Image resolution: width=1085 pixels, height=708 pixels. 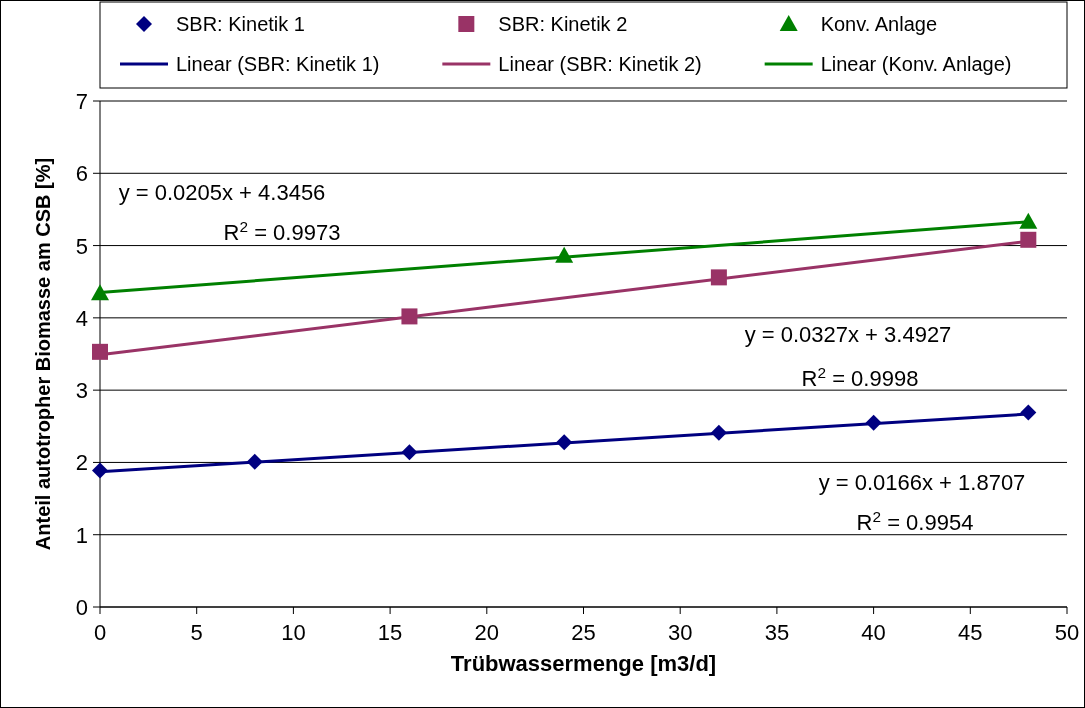 I want to click on legend-label: Linear (SBR: Kinetik 2), so click(x=600, y=64).